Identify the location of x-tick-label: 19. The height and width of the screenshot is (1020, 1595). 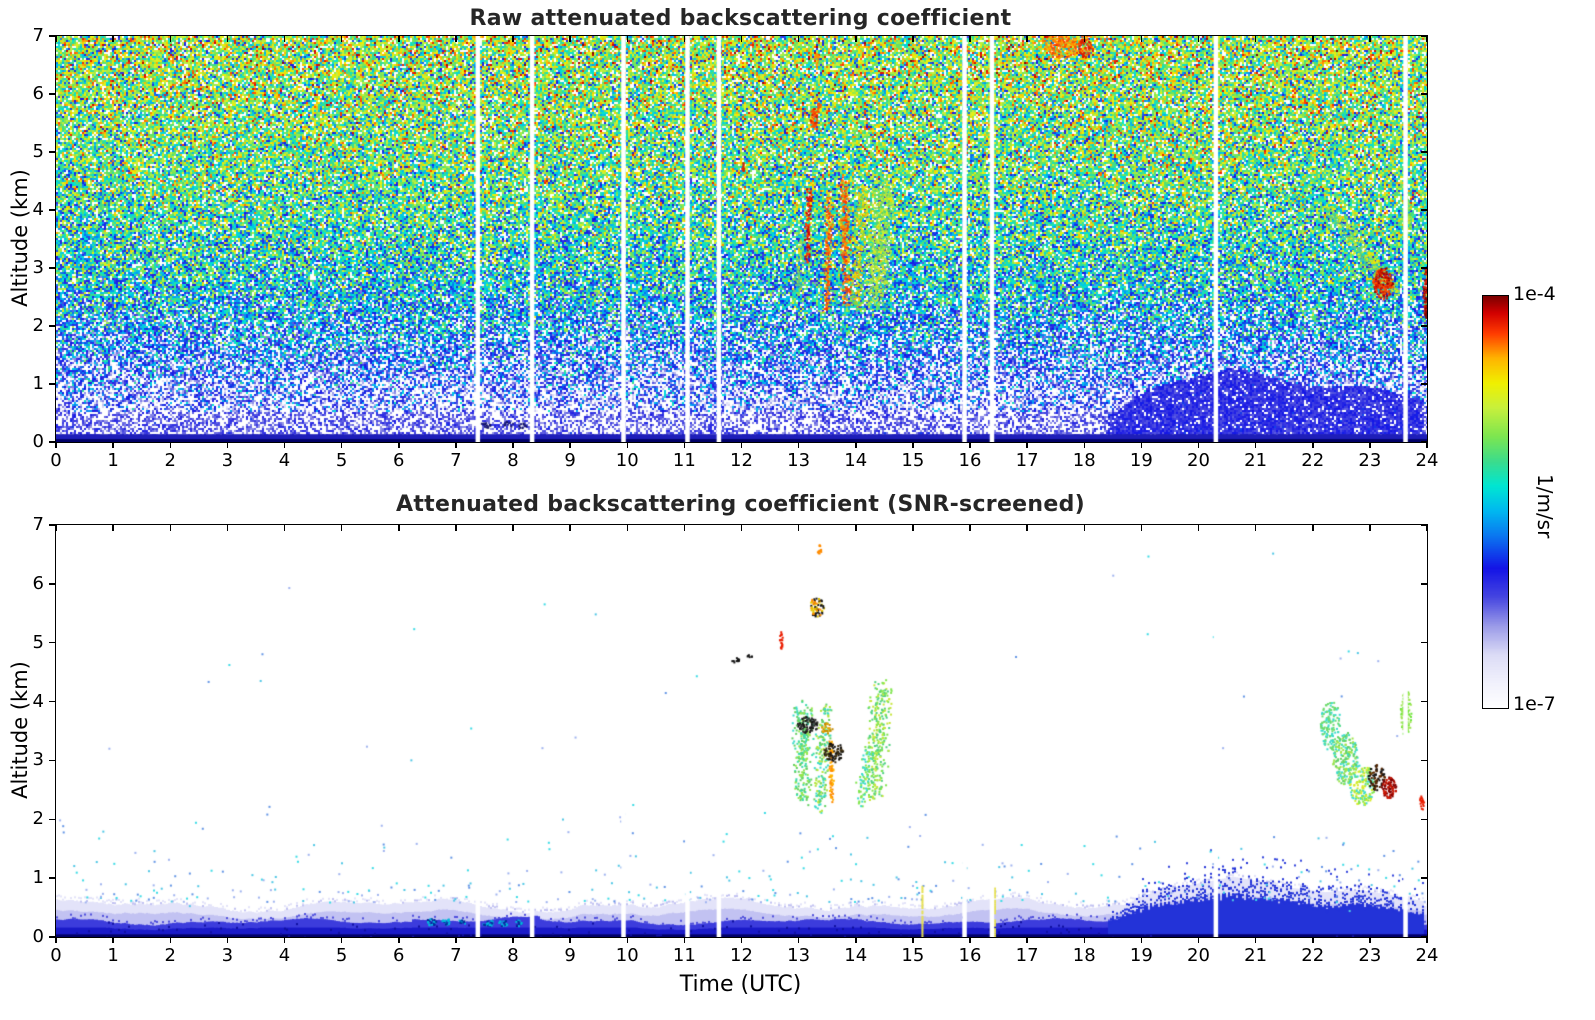
(1141, 460).